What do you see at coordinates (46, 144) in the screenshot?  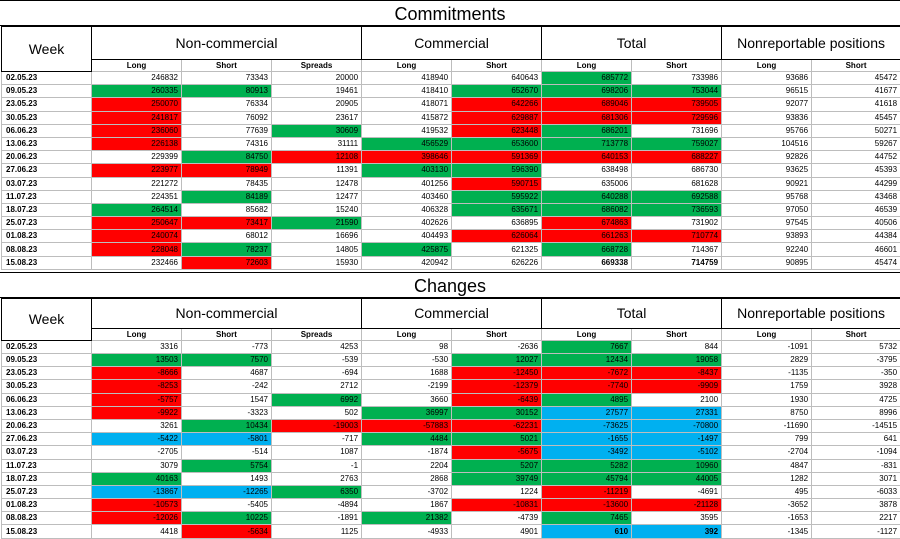 I see `week-cell: 13.06.23` at bounding box center [46, 144].